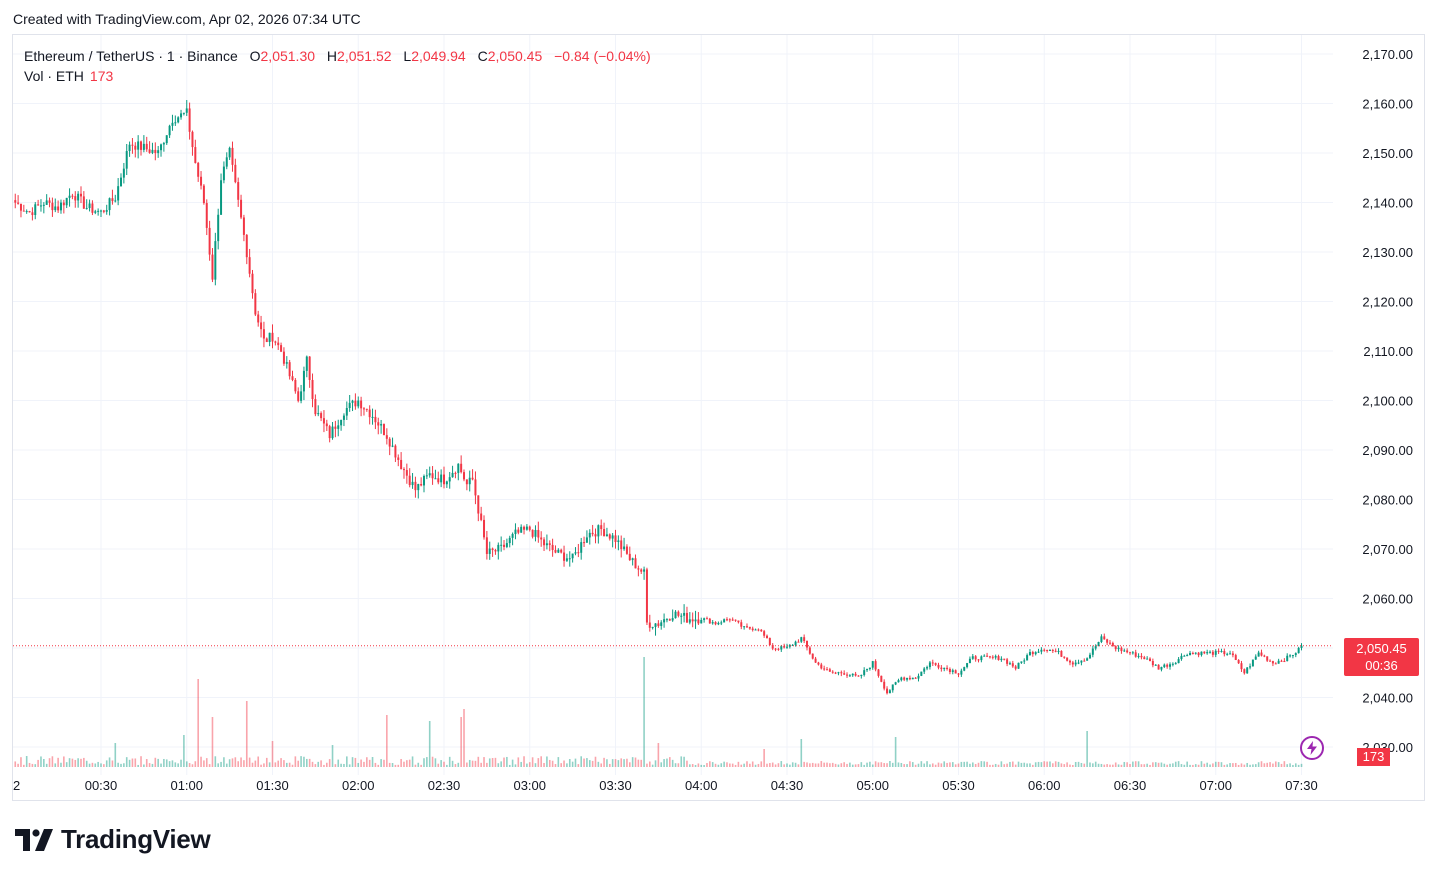 The image size is (1438, 877). Describe the element at coordinates (54, 76) in the screenshot. I see `volume-label: Vol · ETH` at that location.